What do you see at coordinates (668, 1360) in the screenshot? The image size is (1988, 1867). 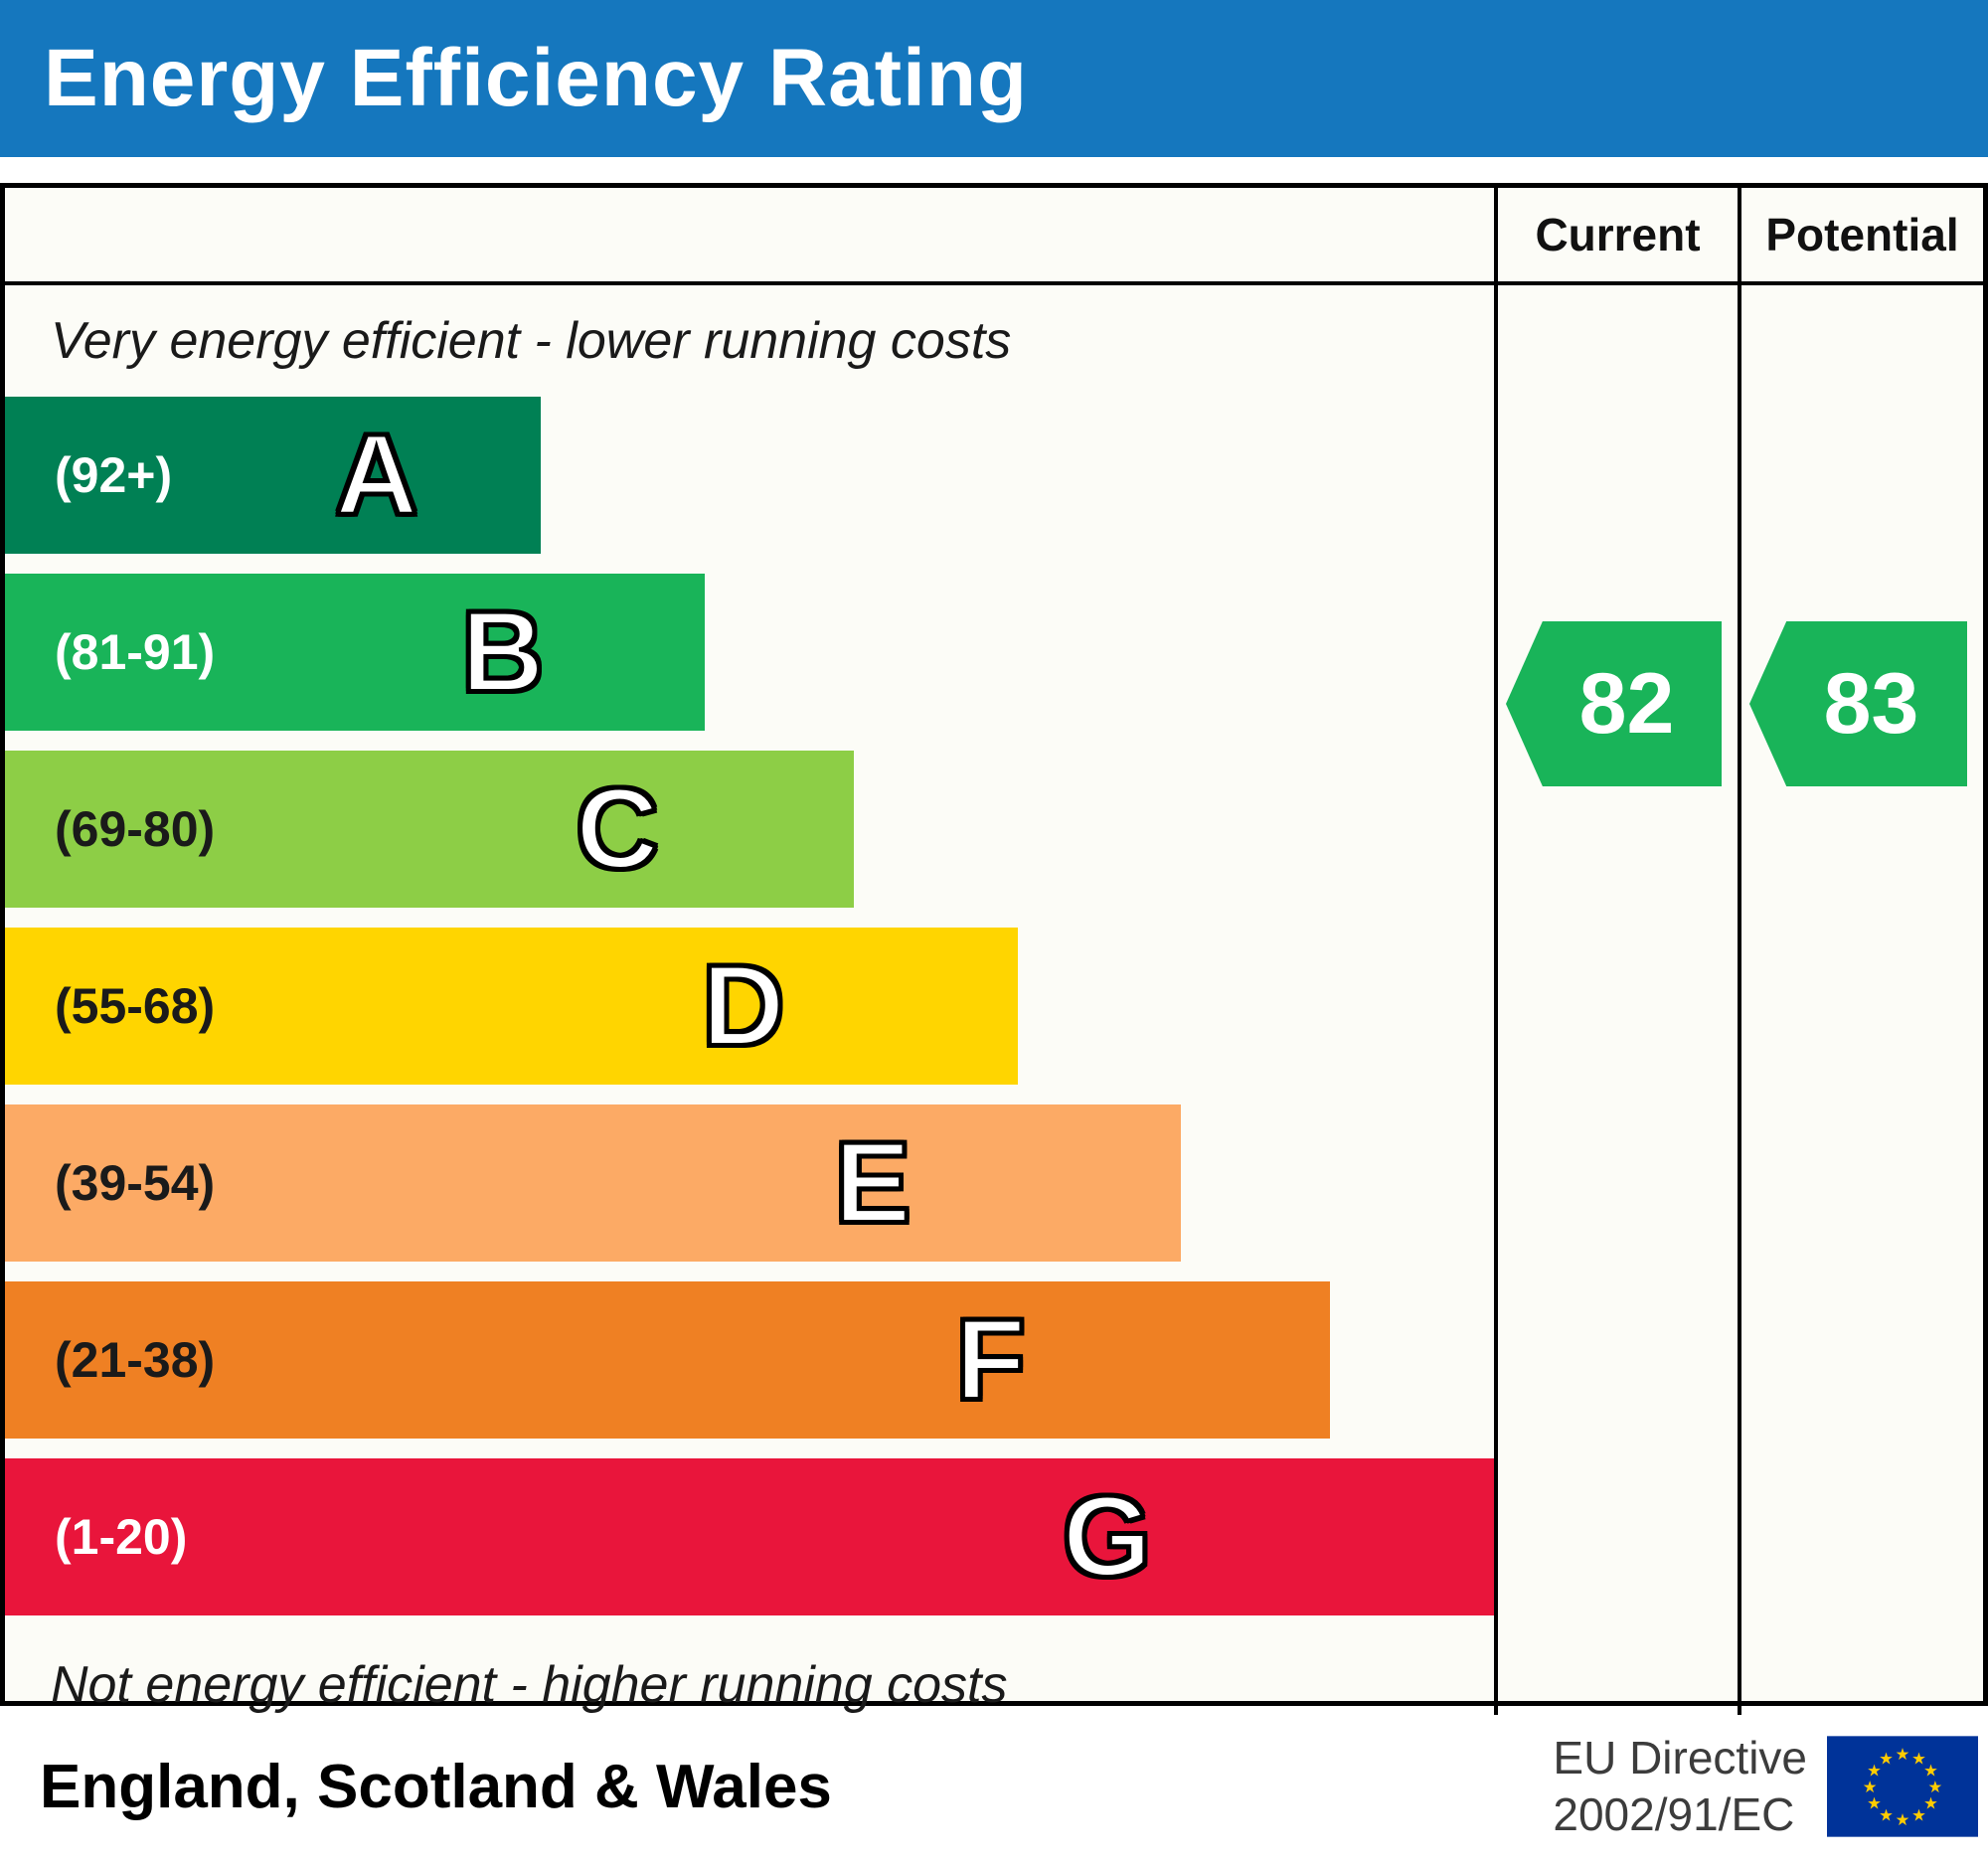 I see `band-bar-f: (21-38) F` at bounding box center [668, 1360].